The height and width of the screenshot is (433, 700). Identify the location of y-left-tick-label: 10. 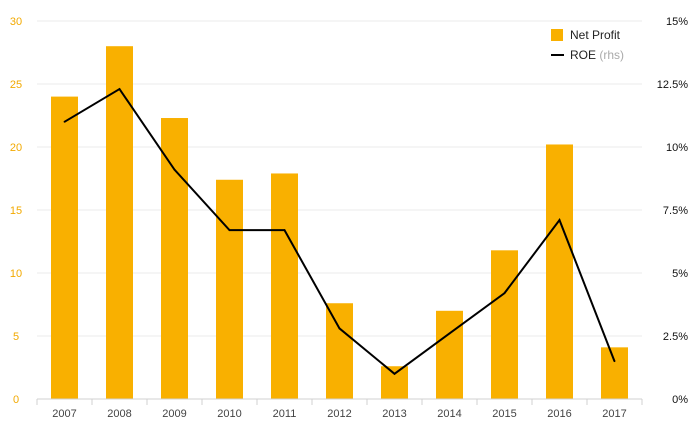
(16, 274).